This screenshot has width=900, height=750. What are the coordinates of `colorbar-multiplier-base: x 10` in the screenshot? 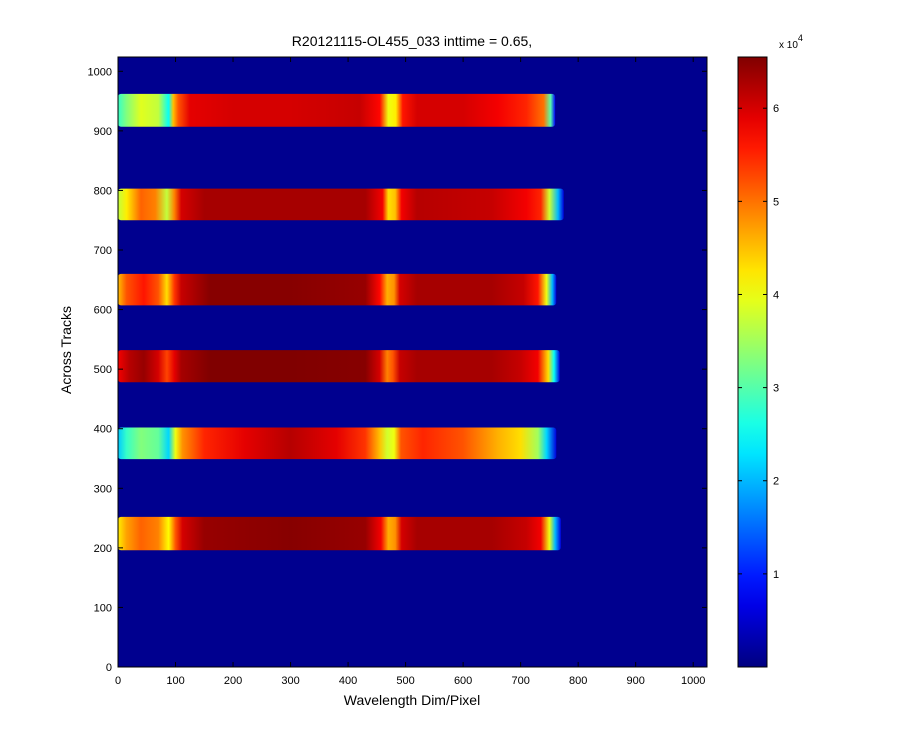 It's located at (788, 45).